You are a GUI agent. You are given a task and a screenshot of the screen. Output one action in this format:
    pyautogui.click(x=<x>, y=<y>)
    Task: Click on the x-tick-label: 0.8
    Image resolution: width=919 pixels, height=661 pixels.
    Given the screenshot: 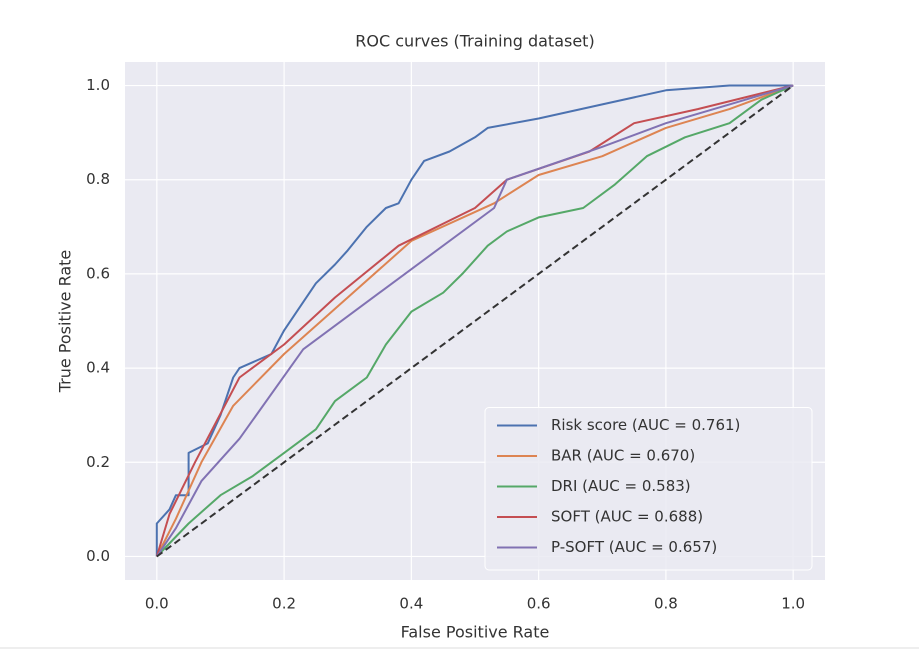 What is the action you would take?
    pyautogui.click(x=666, y=604)
    